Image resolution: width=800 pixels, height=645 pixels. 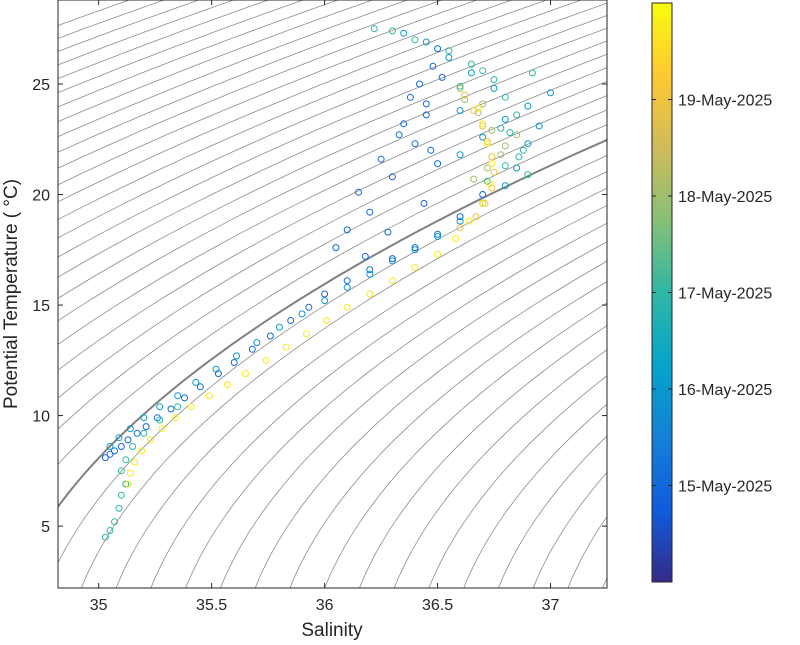 What do you see at coordinates (41, 85) in the screenshot?
I see `y-tick-label: 25` at bounding box center [41, 85].